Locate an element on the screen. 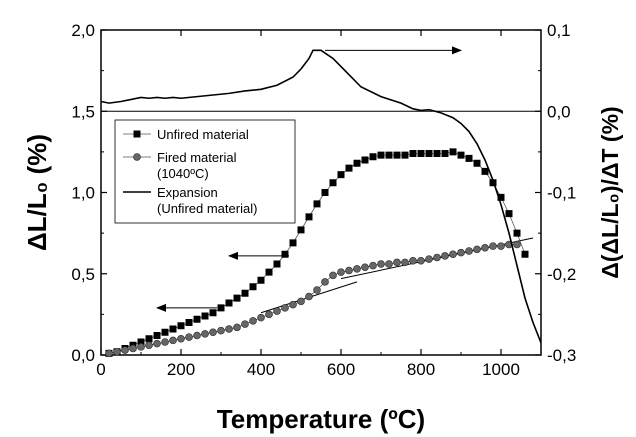 The width and height of the screenshot is (636, 437). legend-label: (Unfired material) is located at coordinates (207, 208).